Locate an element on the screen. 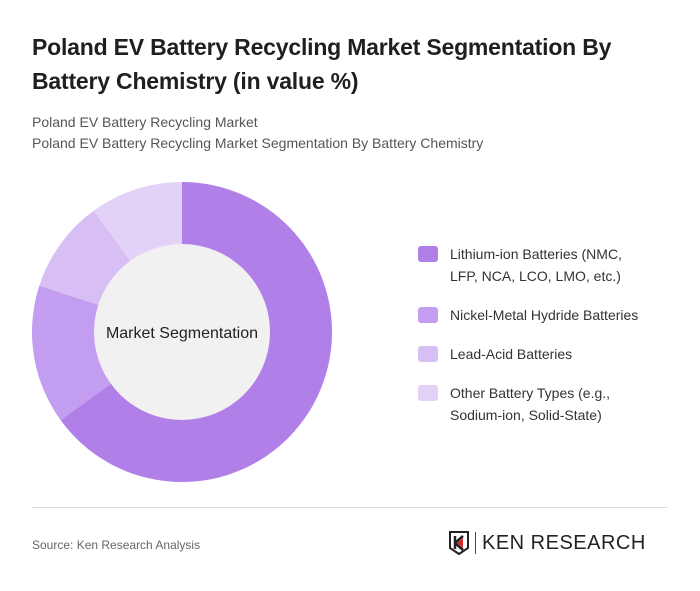 The width and height of the screenshot is (700, 591). donut-hole is located at coordinates (182, 332).